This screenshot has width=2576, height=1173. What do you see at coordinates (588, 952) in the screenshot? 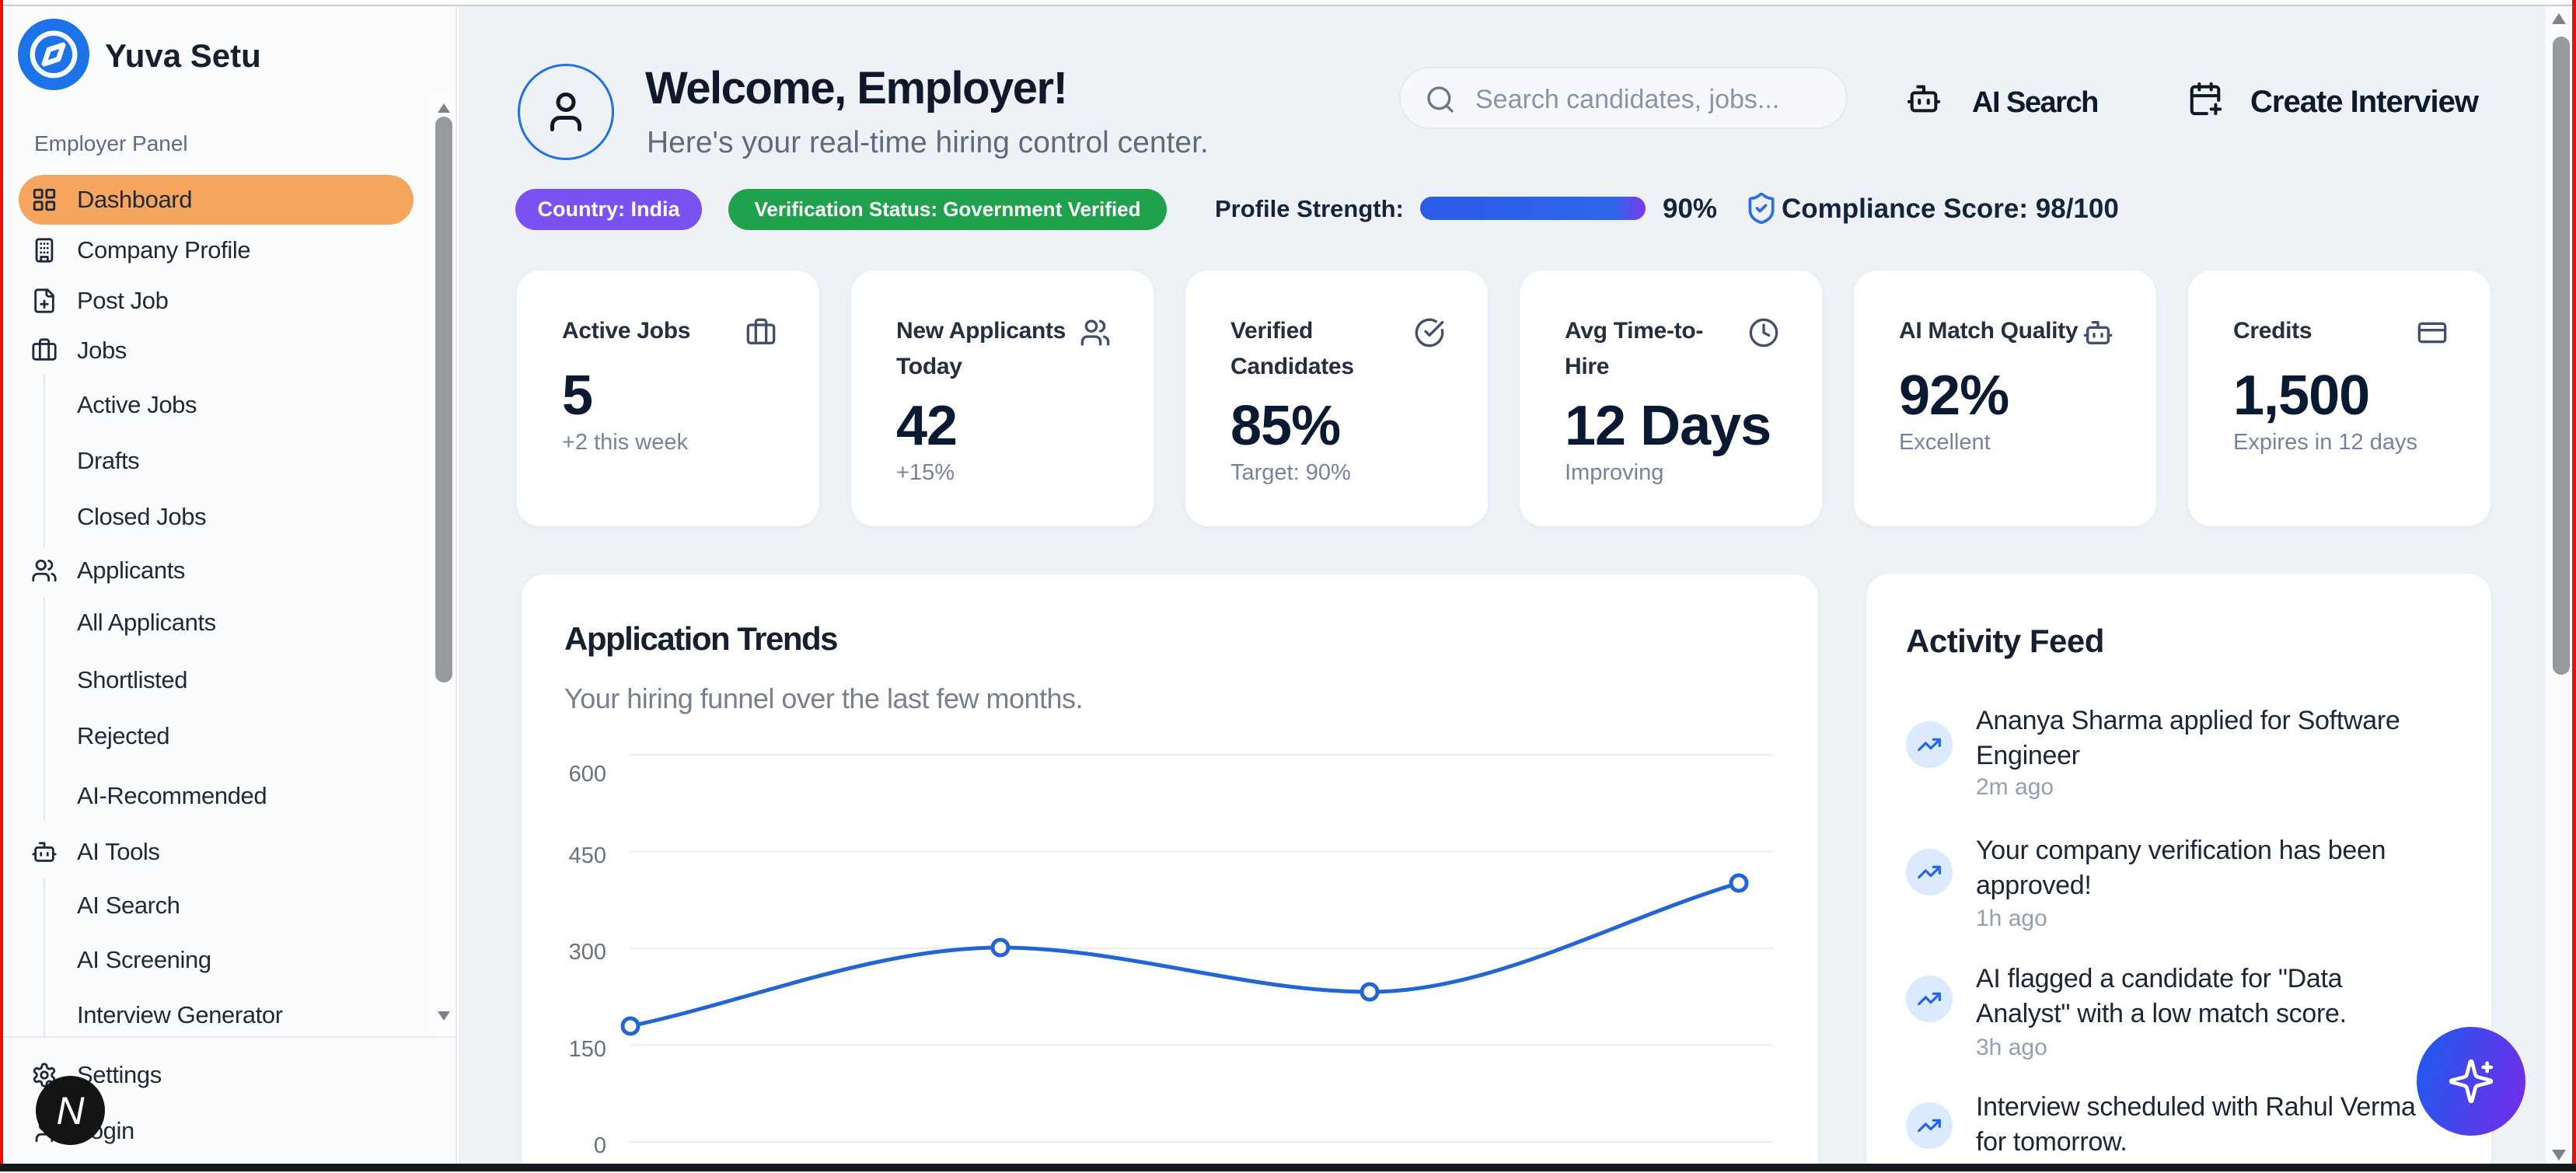
I see `svg-text: 300` at bounding box center [588, 952].